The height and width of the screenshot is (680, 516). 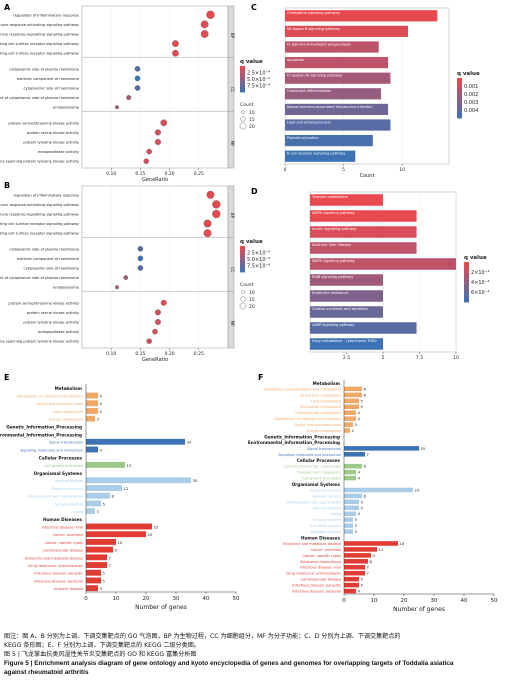 I want to click on panel-f-bar-value: 5, so click(x=362, y=406).